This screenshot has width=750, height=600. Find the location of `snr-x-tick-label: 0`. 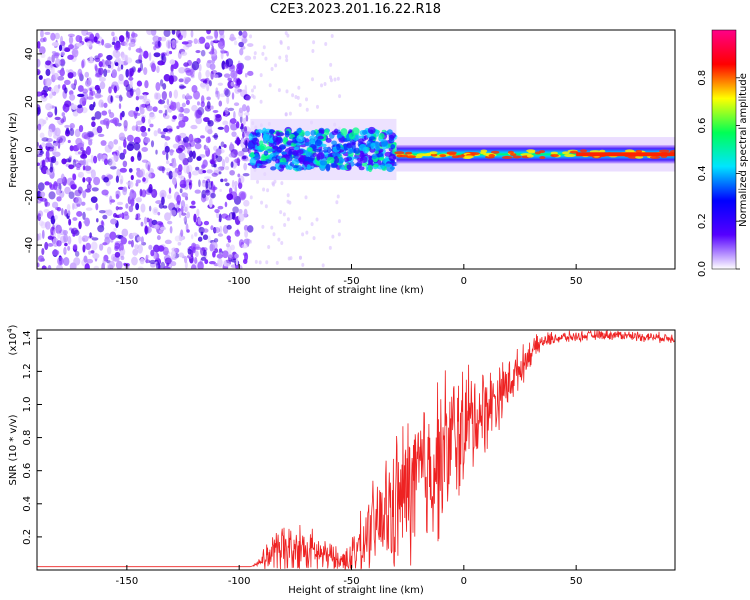

snr-x-tick-label: 0 is located at coordinates (464, 581).